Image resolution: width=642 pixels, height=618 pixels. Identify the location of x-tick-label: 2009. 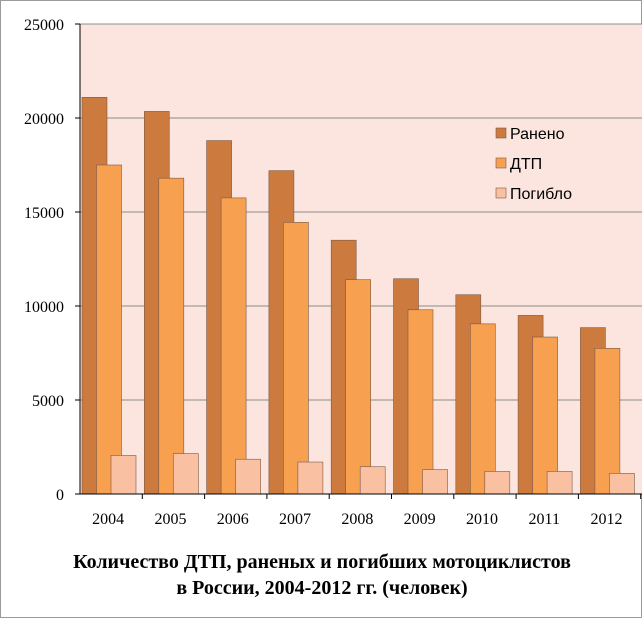
(420, 519).